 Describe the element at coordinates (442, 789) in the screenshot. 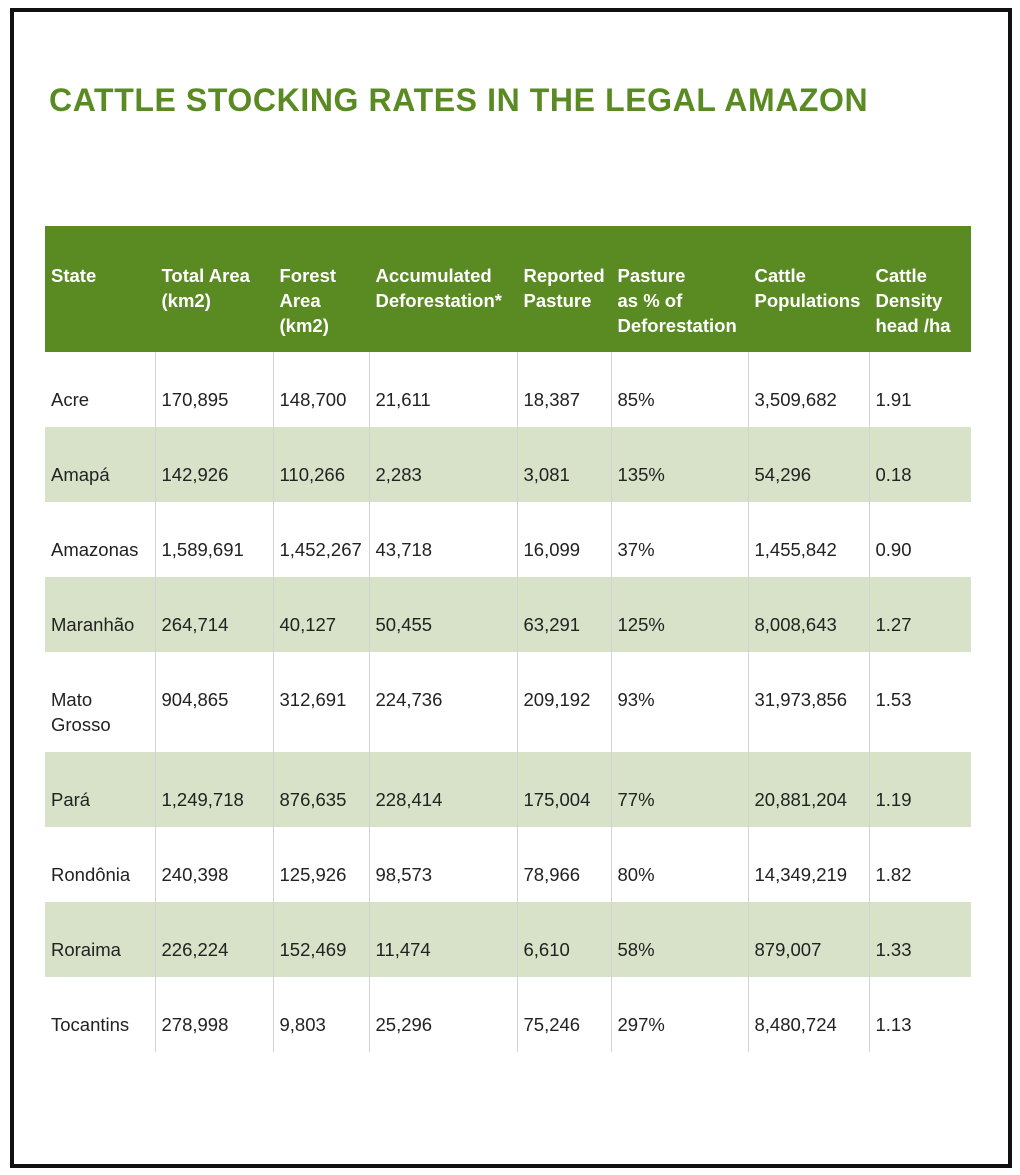

I see `cell-accumulated-deforestation: 228,414` at that location.